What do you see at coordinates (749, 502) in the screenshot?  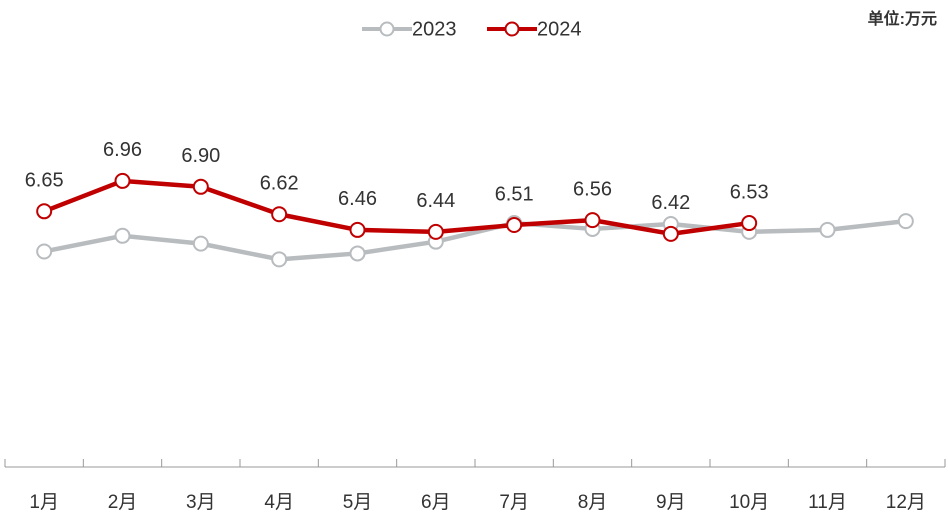 I see `x-tick-label: 10月` at bounding box center [749, 502].